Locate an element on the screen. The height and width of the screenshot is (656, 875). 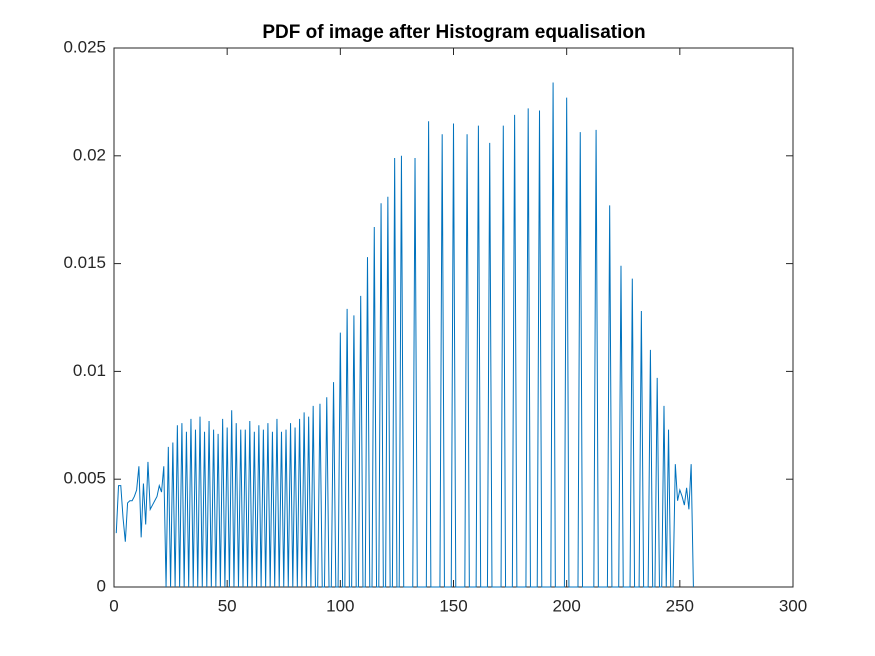
y-tick-label: 0.005 is located at coordinates (84, 478).